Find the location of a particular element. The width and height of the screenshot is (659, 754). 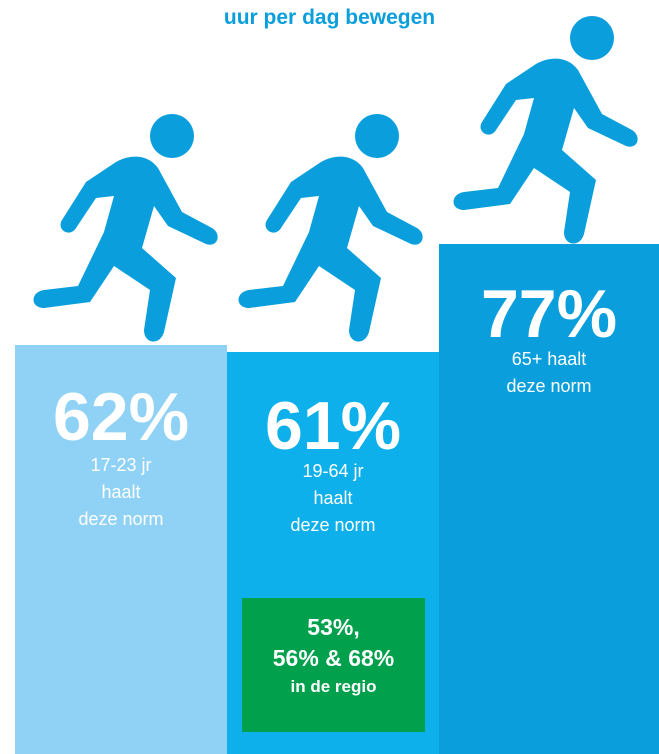

bar-caption: 65+ haalt deze norm is located at coordinates (549, 372).